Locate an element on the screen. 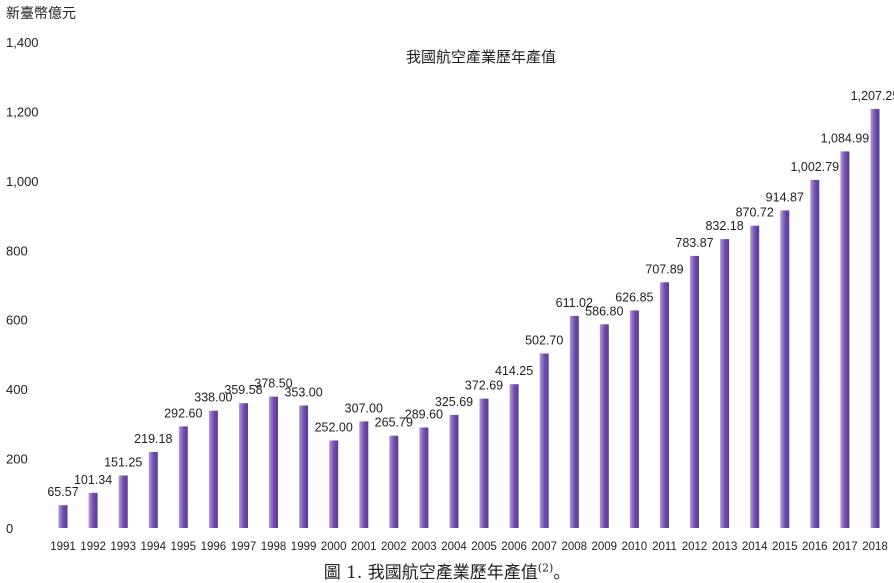 Image resolution: width=894 pixels, height=583 pixels. value-label-1997: 359.58 is located at coordinates (243, 390).